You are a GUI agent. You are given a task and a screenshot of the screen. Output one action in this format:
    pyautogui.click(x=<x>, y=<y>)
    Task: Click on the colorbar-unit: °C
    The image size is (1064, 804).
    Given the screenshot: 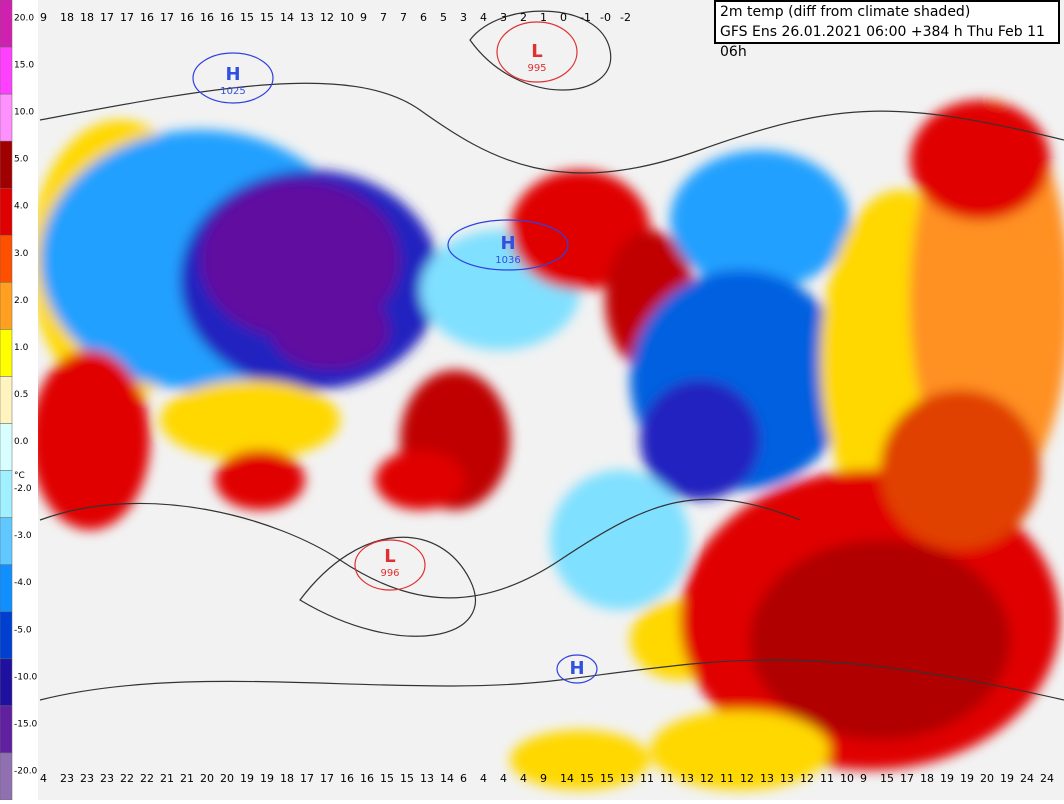 What is the action you would take?
    pyautogui.click(x=19, y=476)
    